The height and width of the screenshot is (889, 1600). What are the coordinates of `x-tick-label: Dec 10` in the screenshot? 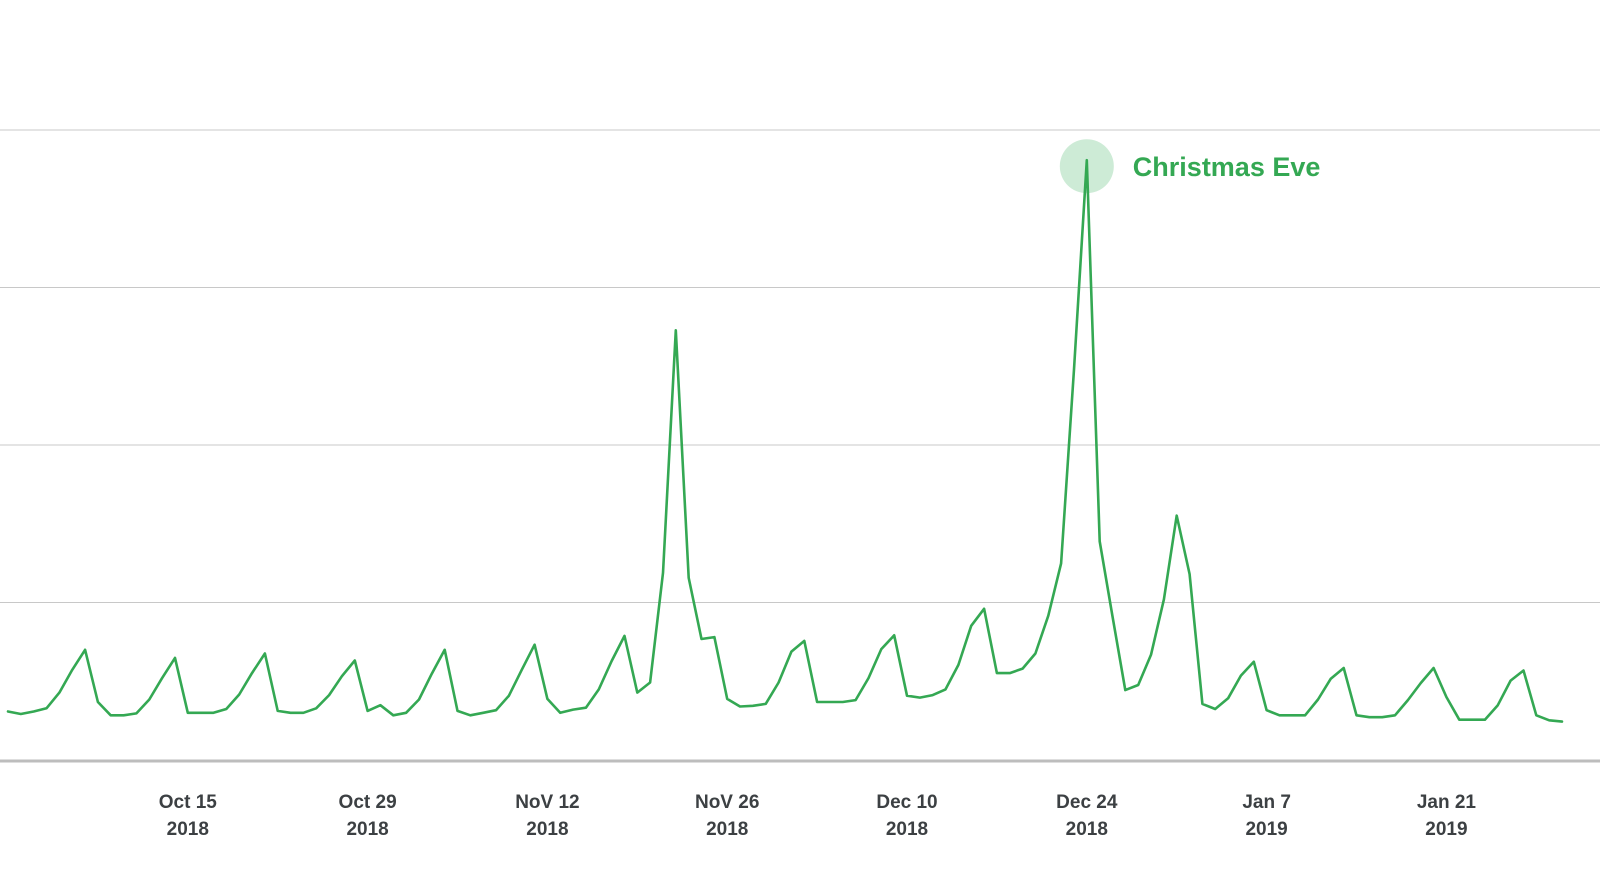 It's located at (906, 802).